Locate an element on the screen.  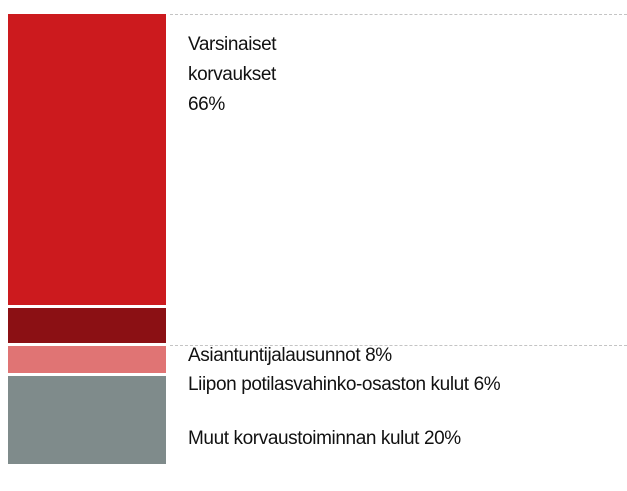
segment-value: 6% is located at coordinates (487, 384).